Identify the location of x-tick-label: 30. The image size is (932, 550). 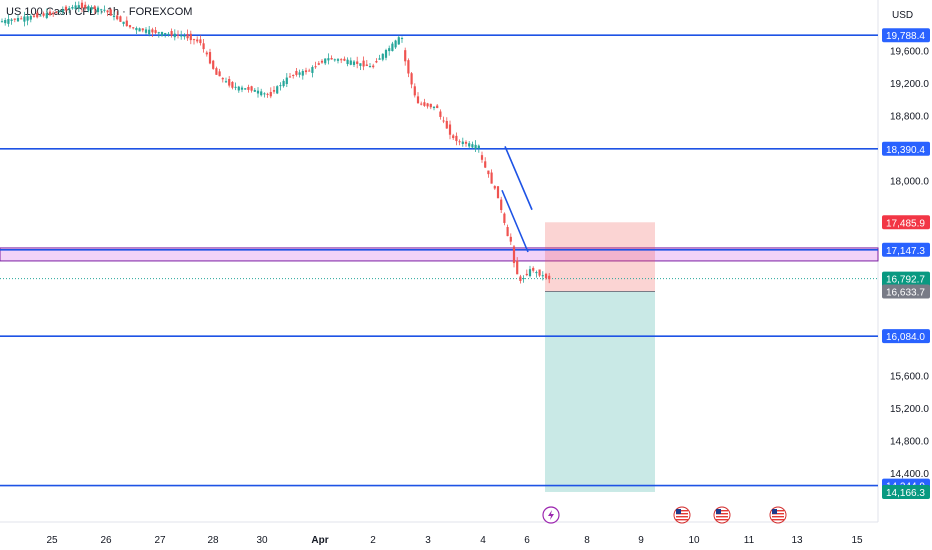
(262, 540).